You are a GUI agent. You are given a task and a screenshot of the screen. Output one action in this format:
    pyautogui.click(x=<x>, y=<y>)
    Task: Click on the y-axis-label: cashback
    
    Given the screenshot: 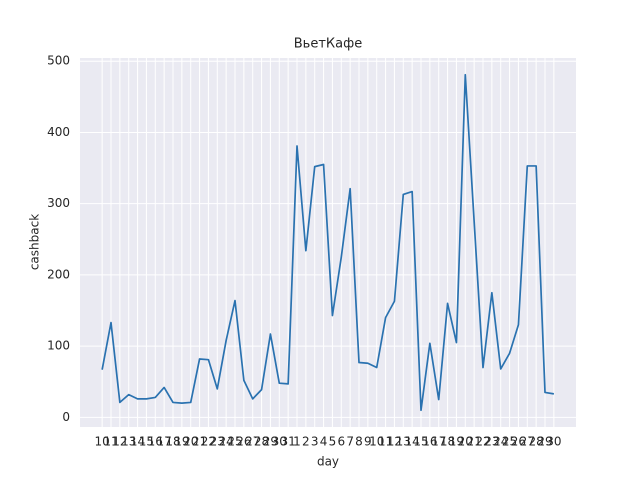 What is the action you would take?
    pyautogui.click(x=35, y=242)
    